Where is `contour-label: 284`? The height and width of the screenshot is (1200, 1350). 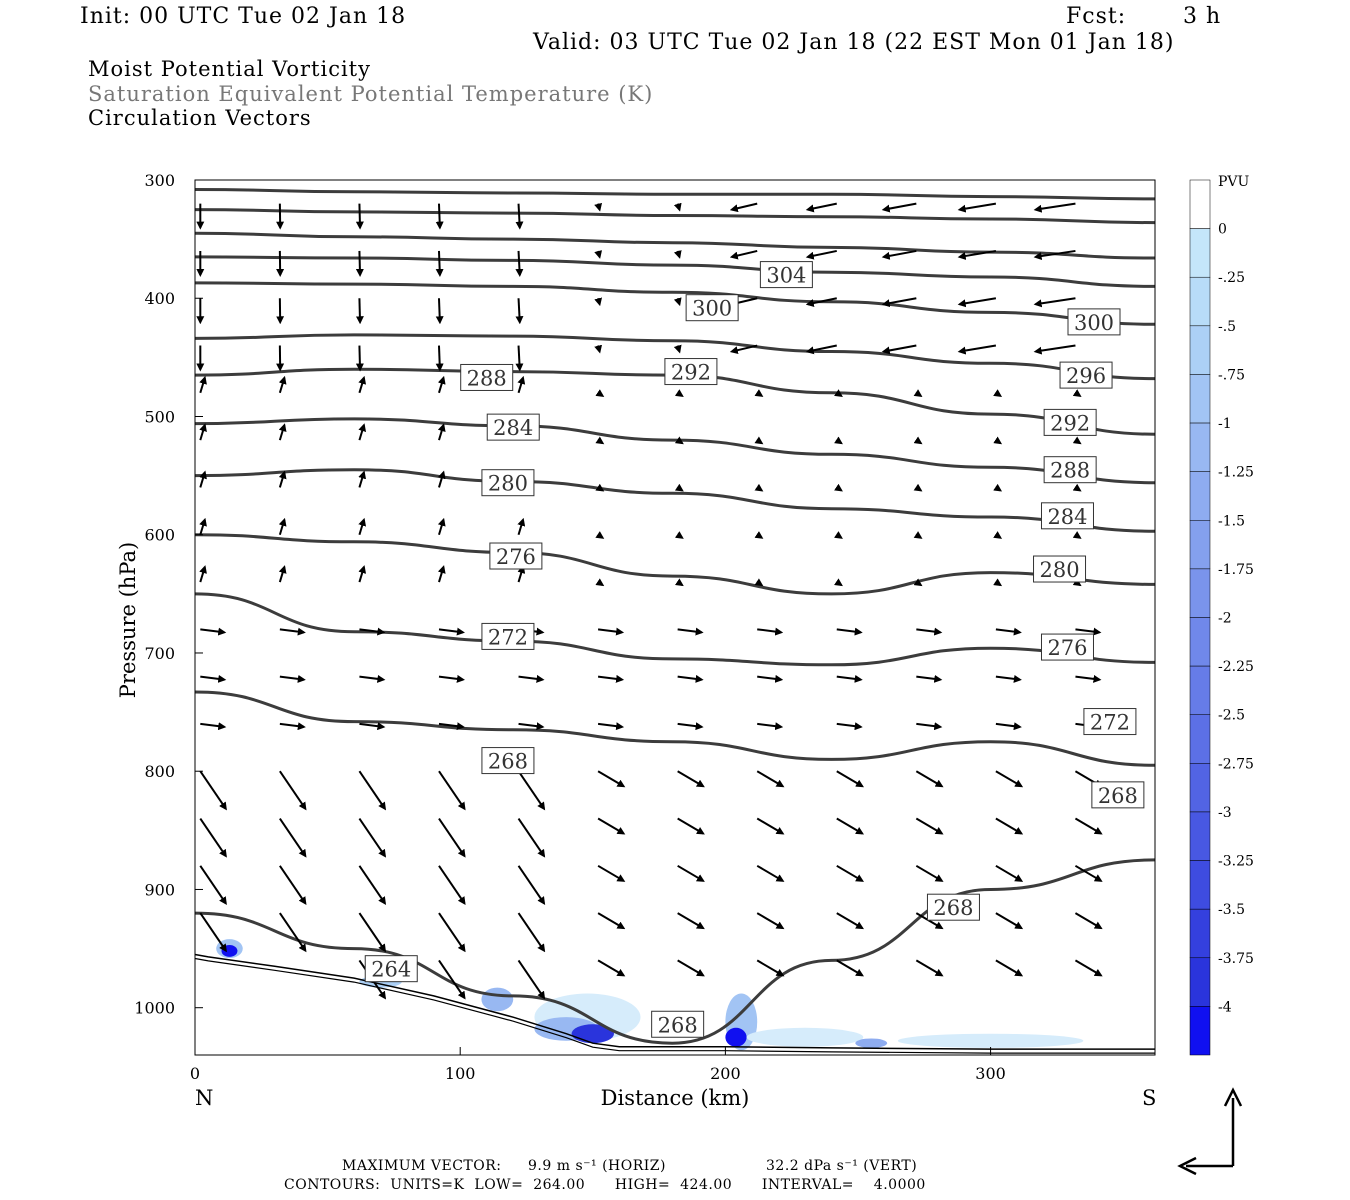 contour-label: 284 is located at coordinates (513, 428).